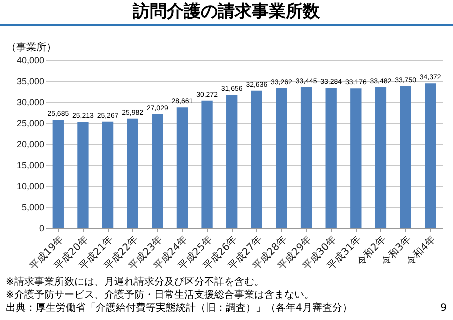 Image resolution: width=453 pixels, height=320 pixels. I want to click on y-tick-label: 25,000, so click(30, 123).